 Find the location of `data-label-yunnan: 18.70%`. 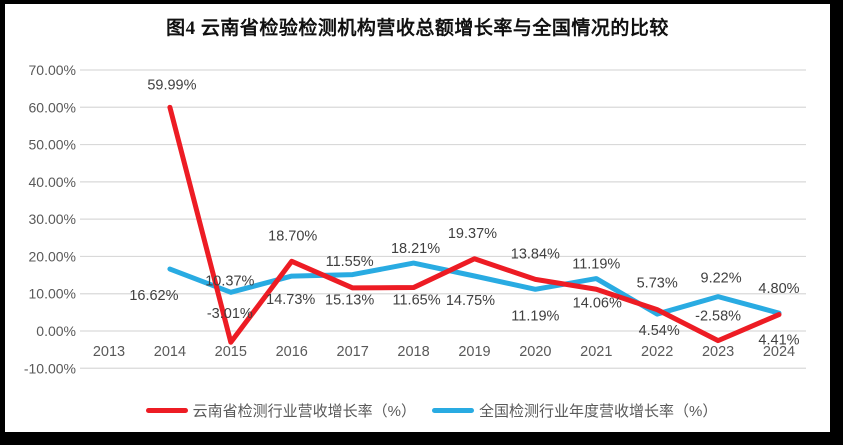

data-label-yunnan: 18.70% is located at coordinates (292, 236).